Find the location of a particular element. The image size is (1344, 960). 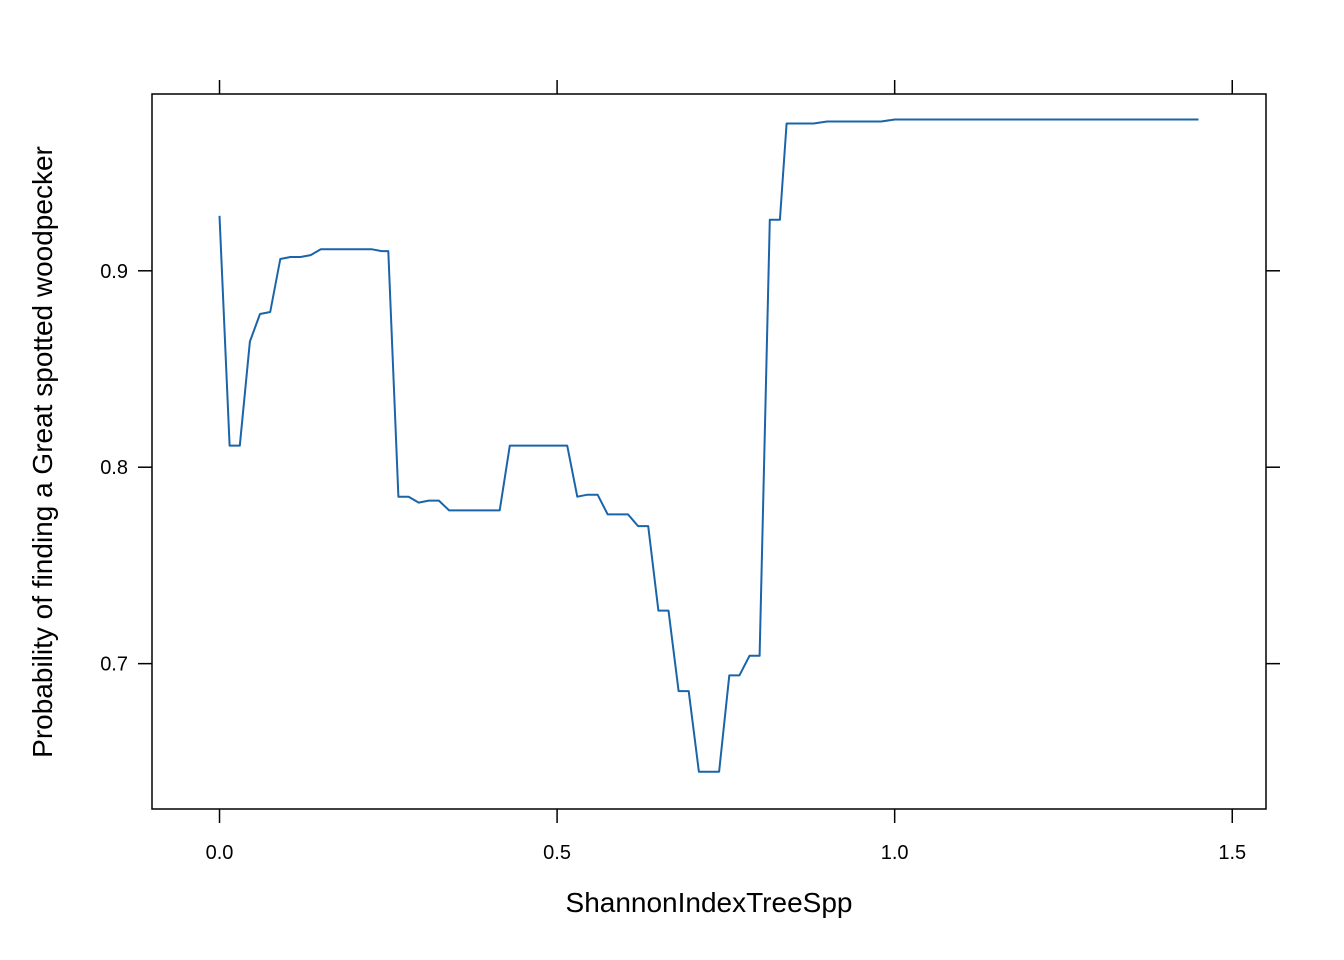

x-tick-label: 1.5 is located at coordinates (1232, 853).